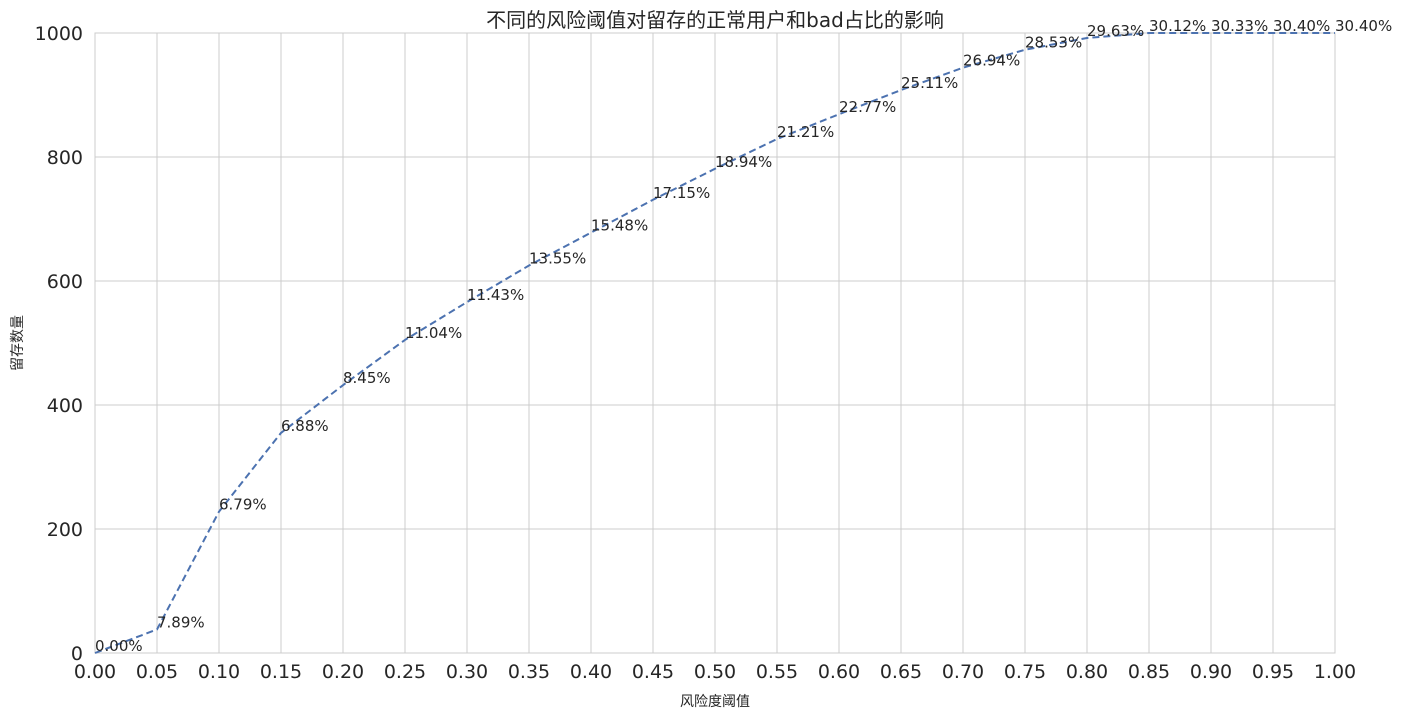 The width and height of the screenshot is (1403, 722). What do you see at coordinates (219, 672) in the screenshot?
I see `x-tick-label: 0.10` at bounding box center [219, 672].